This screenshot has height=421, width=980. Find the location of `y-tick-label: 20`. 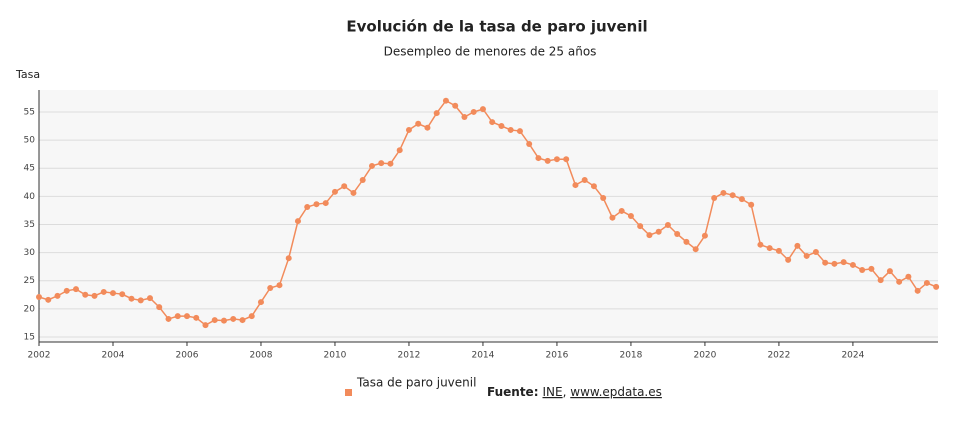

y-tick-label: 20 is located at coordinates (30, 309).